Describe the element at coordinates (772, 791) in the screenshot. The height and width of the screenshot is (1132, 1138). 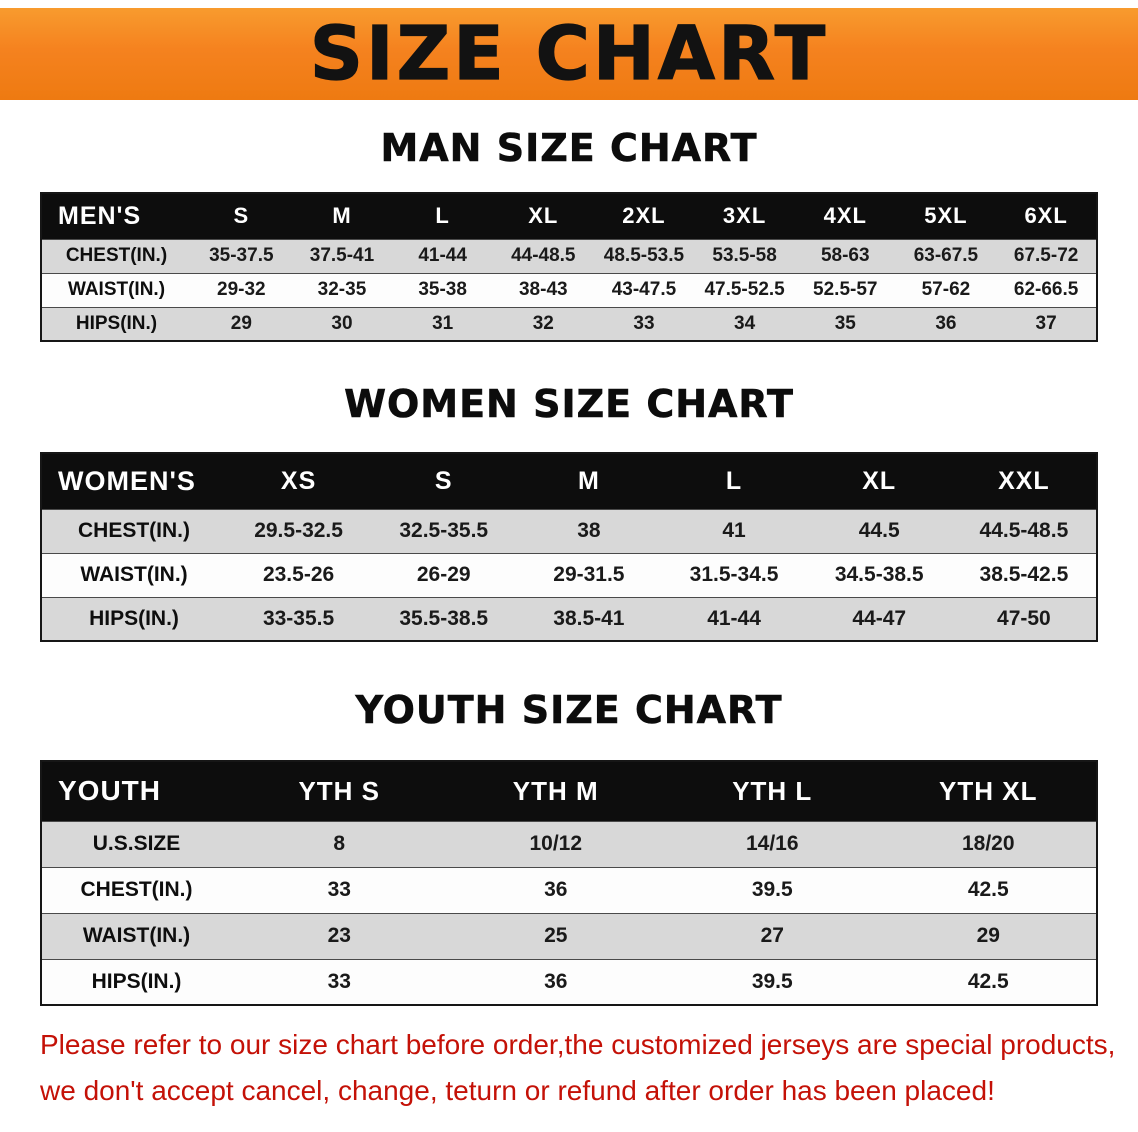
I see `size-column-header: YTH L` at that location.